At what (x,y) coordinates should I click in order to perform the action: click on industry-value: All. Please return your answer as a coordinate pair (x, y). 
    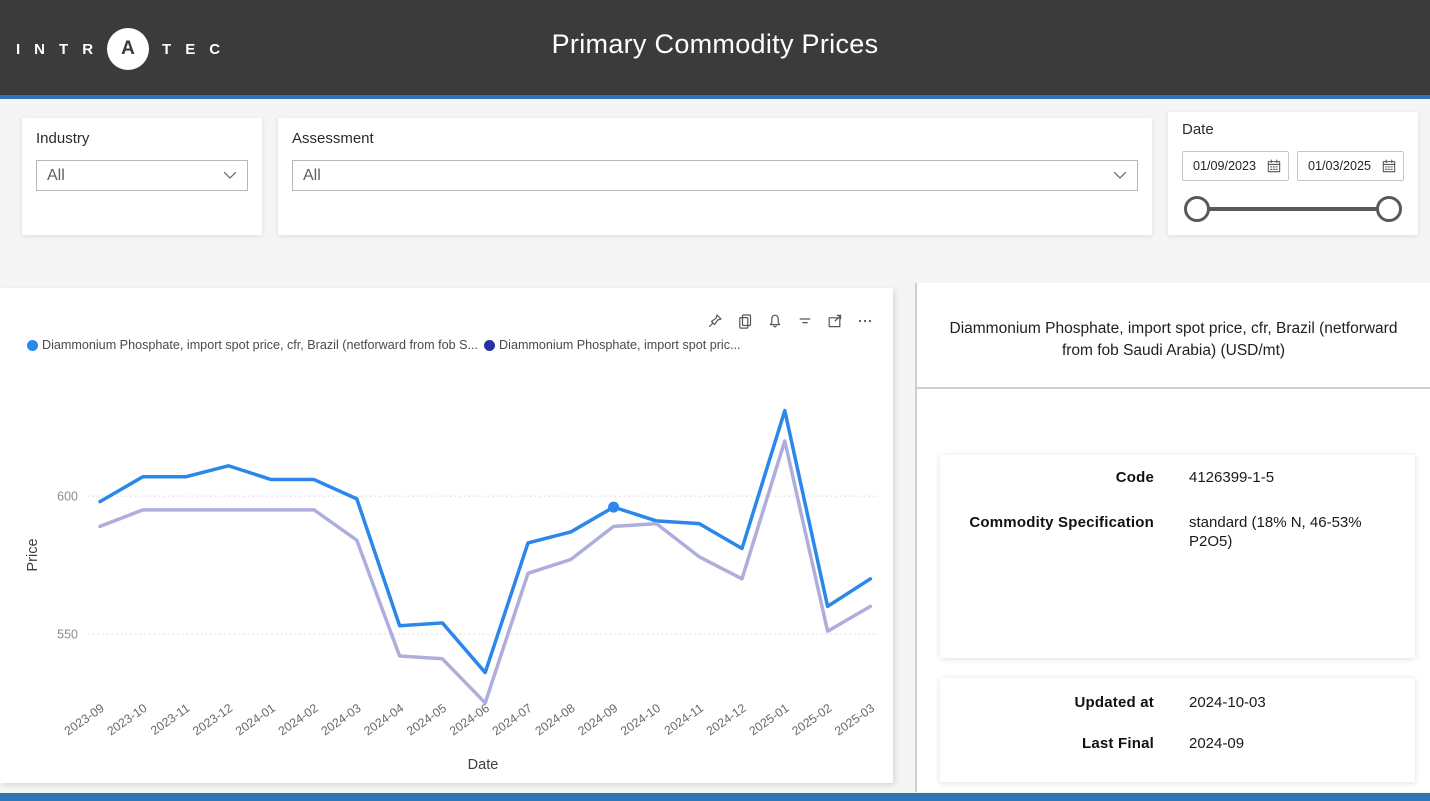
    Looking at the image, I should click on (56, 175).